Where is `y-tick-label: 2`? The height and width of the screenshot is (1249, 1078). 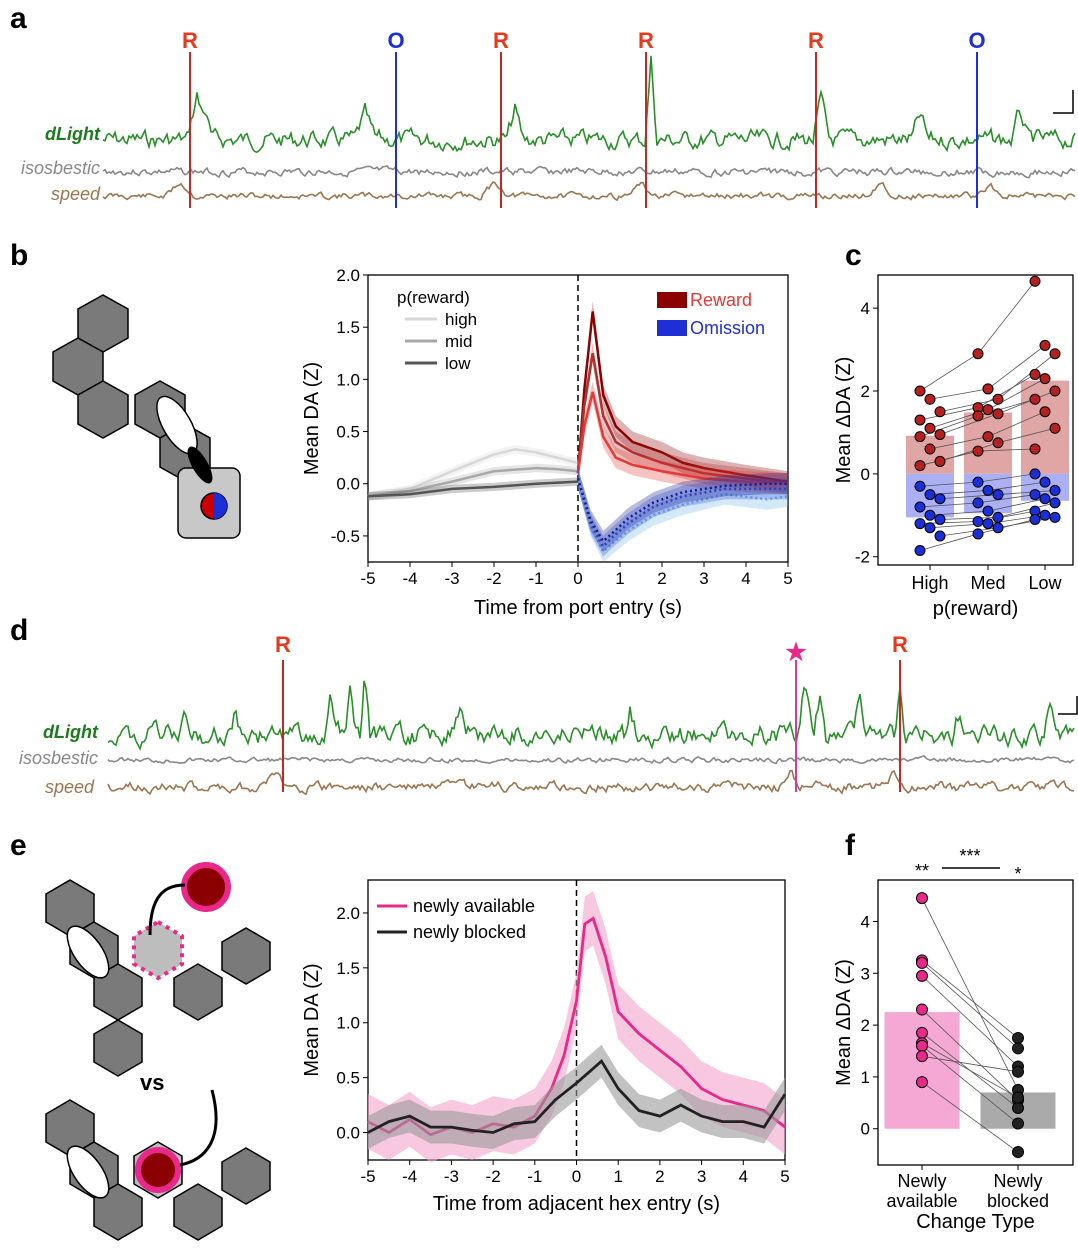 y-tick-label: 2 is located at coordinates (865, 1025).